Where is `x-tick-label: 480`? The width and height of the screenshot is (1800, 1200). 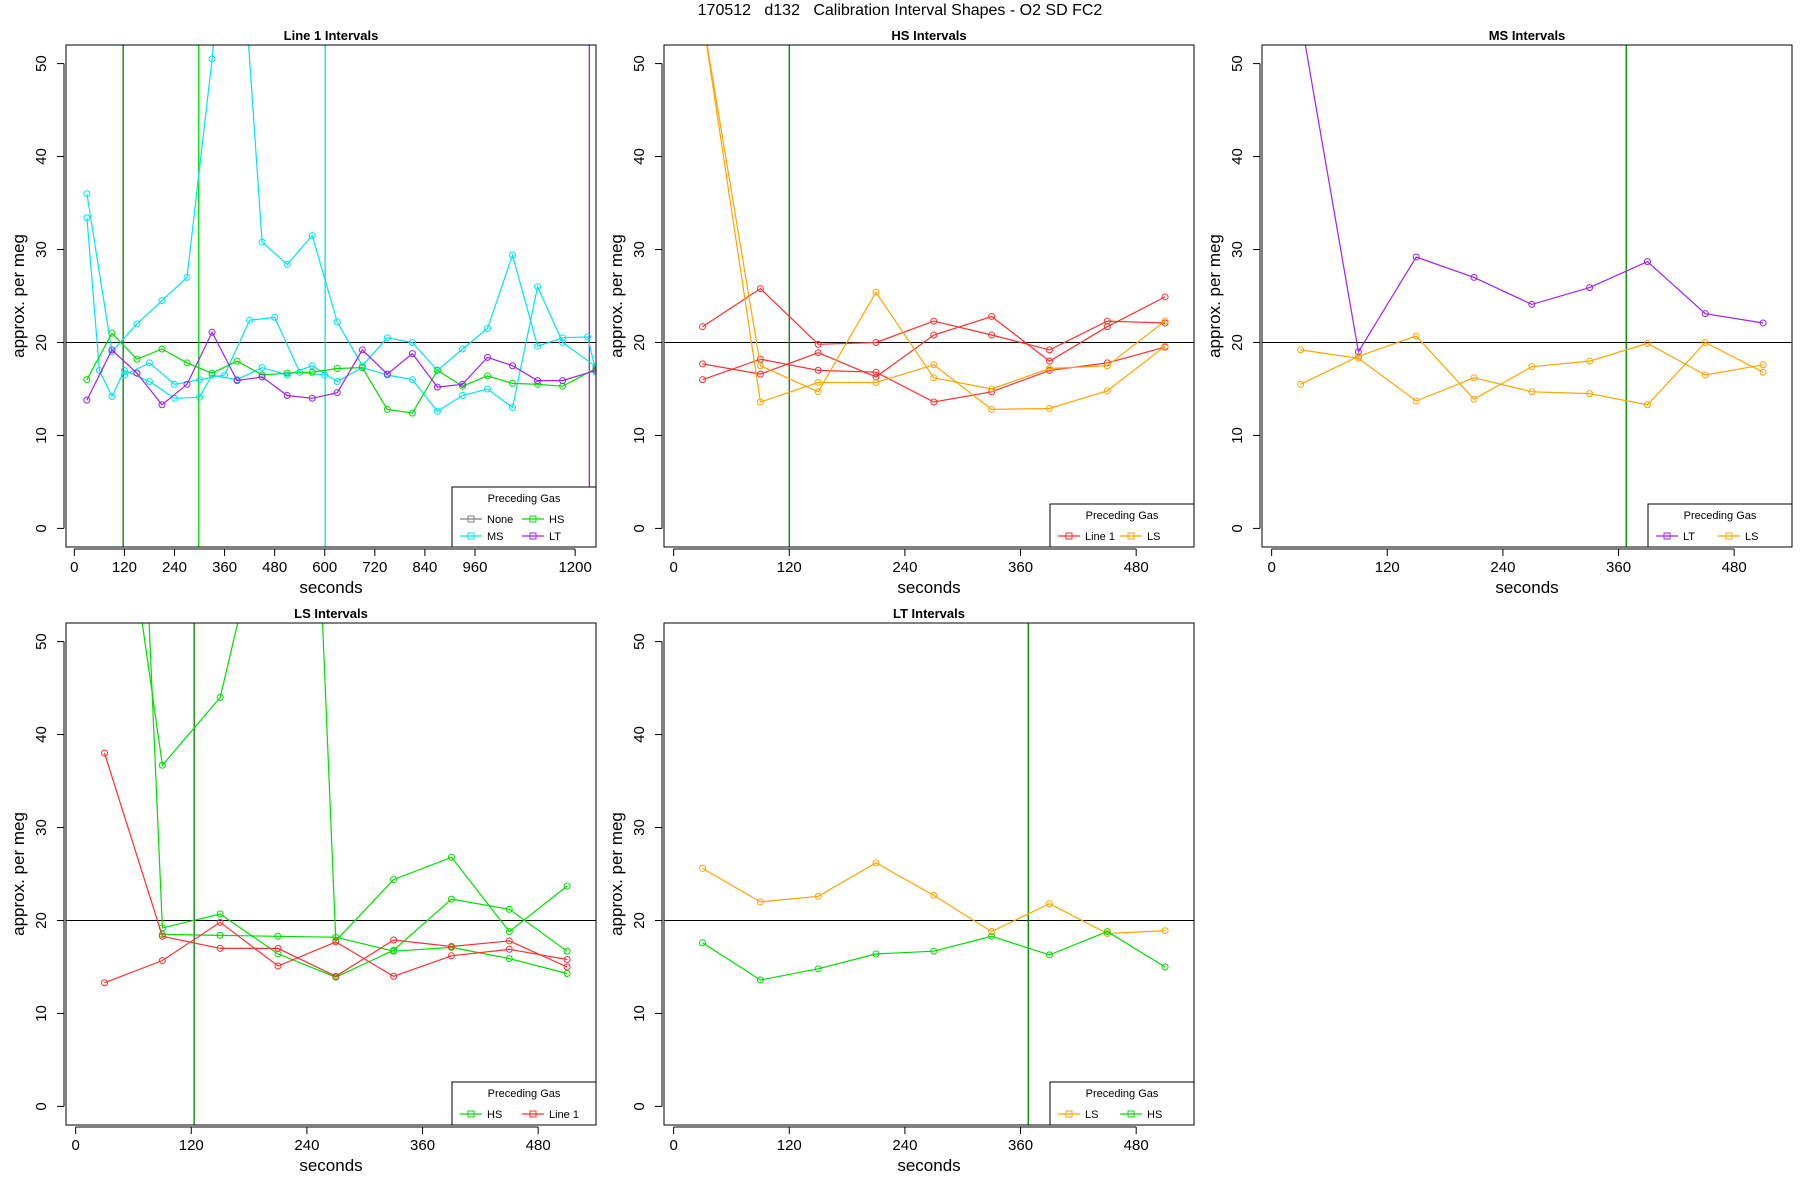 x-tick-label: 480 is located at coordinates (1136, 567).